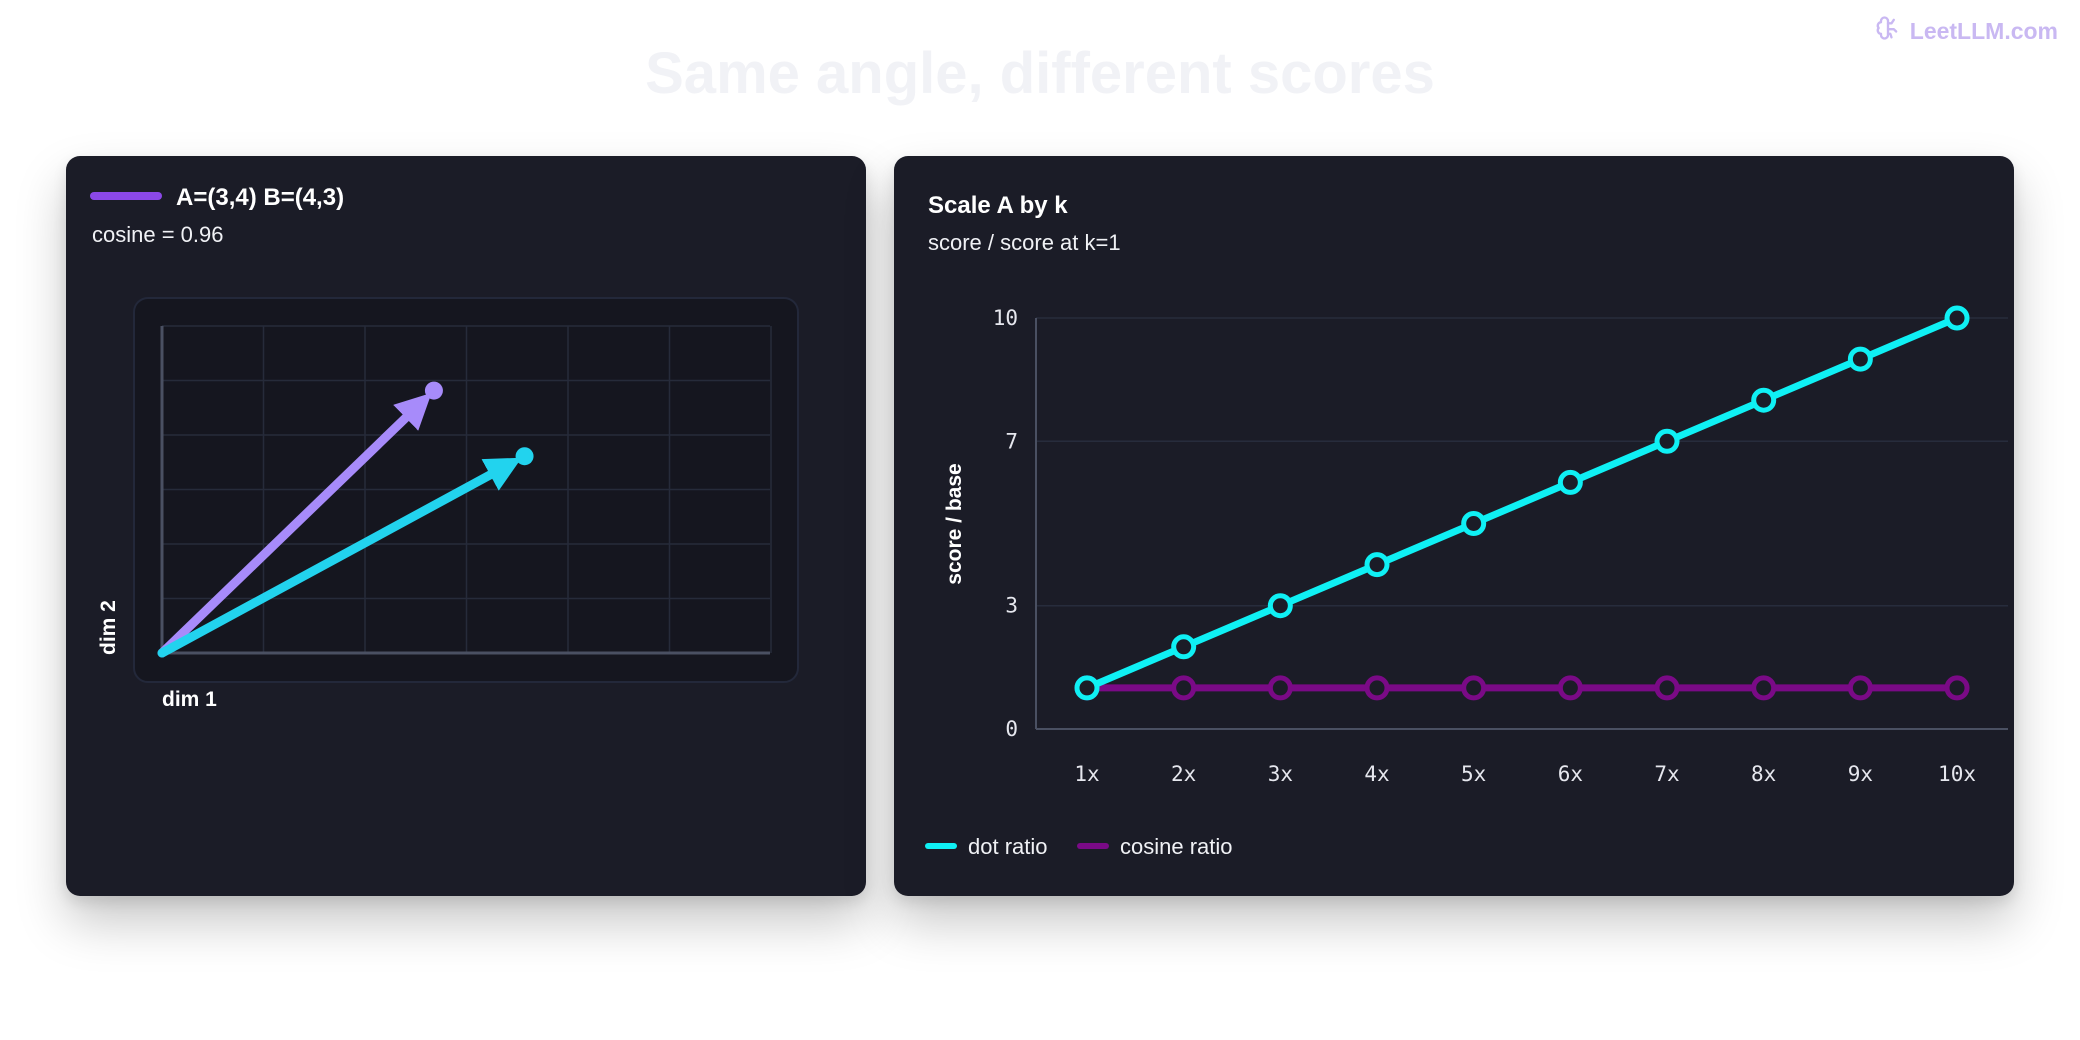  Describe the element at coordinates (1086, 774) in the screenshot. I see `x-tick-label: 1x` at that location.